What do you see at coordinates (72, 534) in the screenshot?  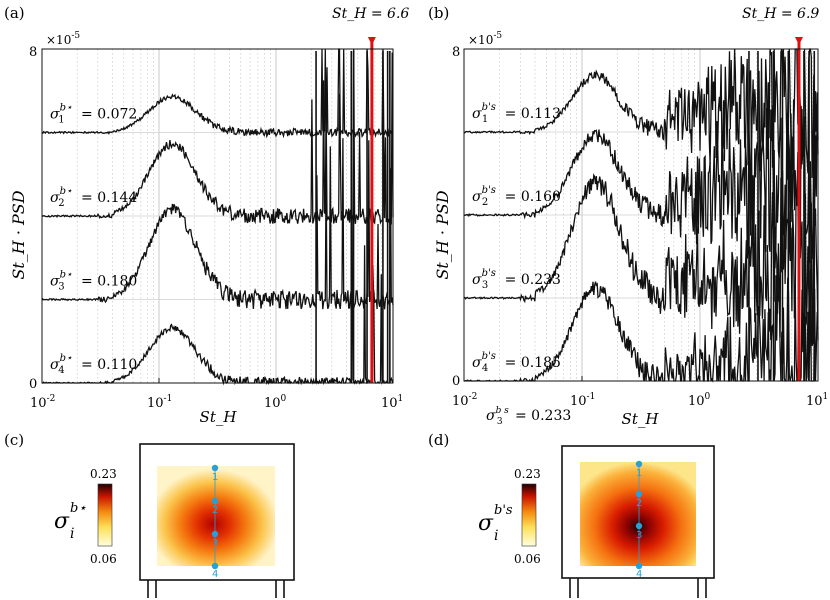 I see `symbol-sub-c: i` at bounding box center [72, 534].